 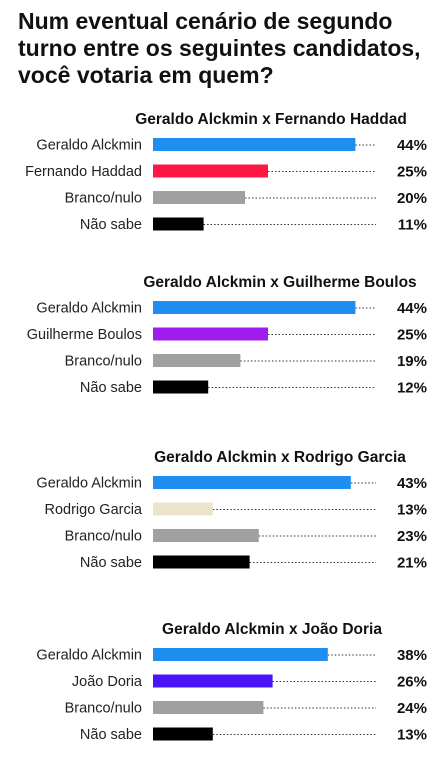 I want to click on value-label: 11%, so click(x=412, y=225).